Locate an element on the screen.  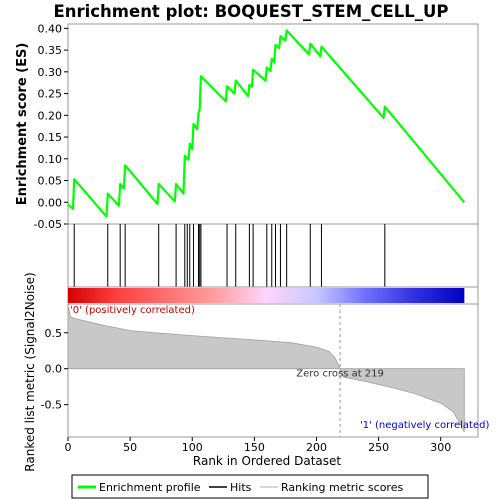
hits-frame is located at coordinates (273, 255).